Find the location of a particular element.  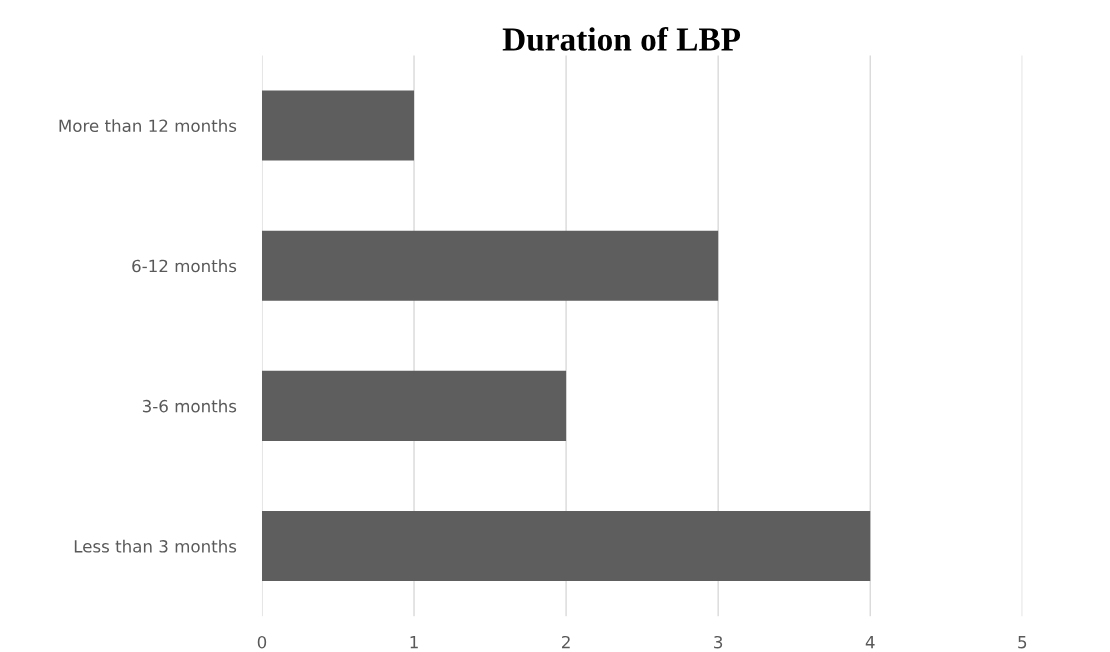

x-tick-label: 3 is located at coordinates (718, 642).